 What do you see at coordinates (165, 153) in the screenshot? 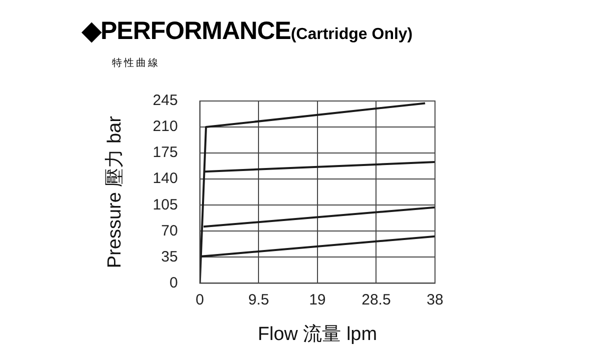
I see `y-tick-label: 175` at bounding box center [165, 153].